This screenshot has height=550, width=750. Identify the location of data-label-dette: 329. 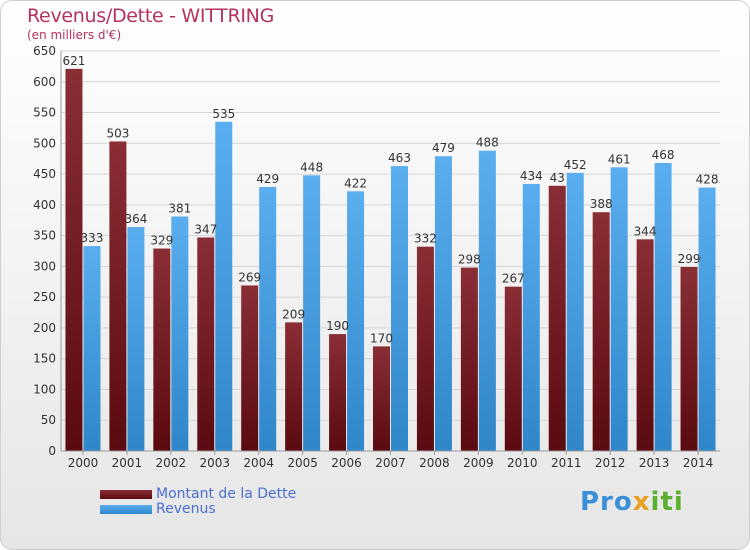
(161, 241).